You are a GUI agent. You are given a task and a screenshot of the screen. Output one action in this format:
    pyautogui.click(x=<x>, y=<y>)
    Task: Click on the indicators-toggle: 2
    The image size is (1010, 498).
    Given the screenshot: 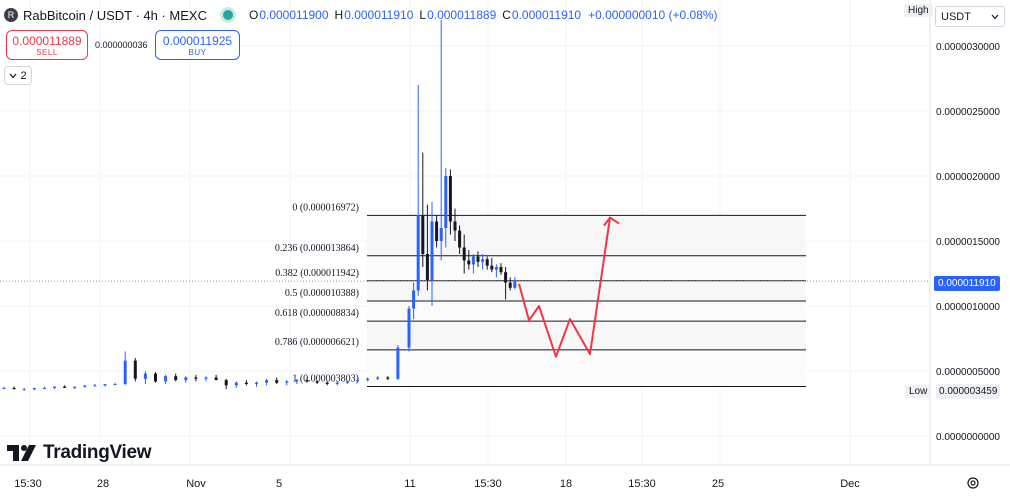 What is the action you would take?
    pyautogui.click(x=18, y=75)
    